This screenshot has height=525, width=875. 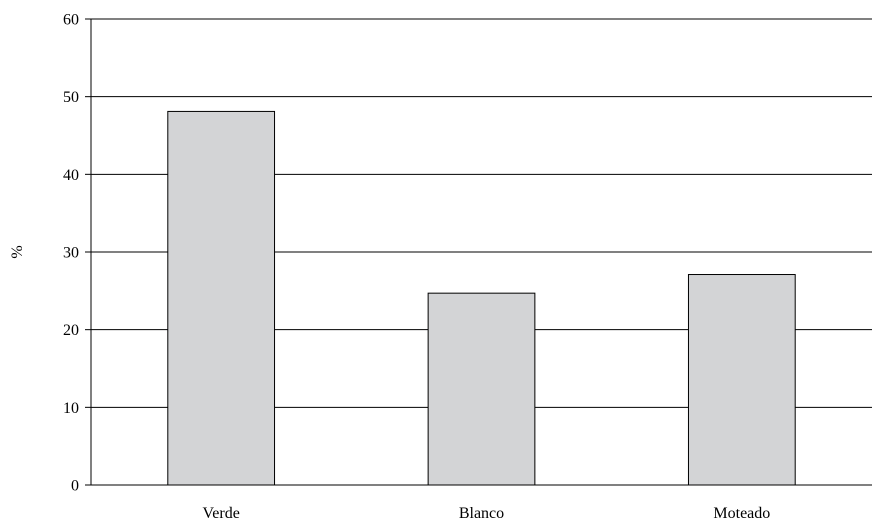 I want to click on y-tick-label: 20, so click(x=71, y=330).